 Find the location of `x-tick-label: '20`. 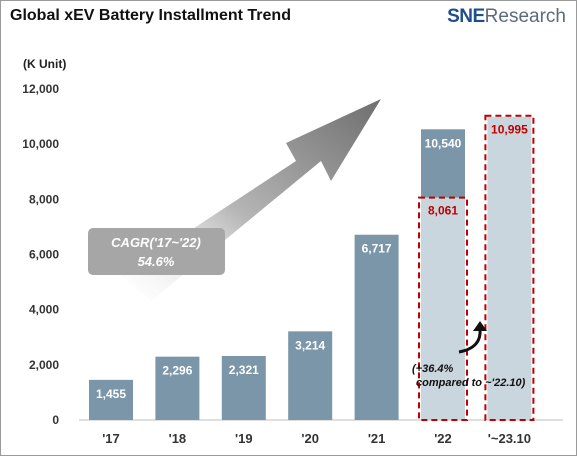

x-tick-label: '20 is located at coordinates (310, 438).